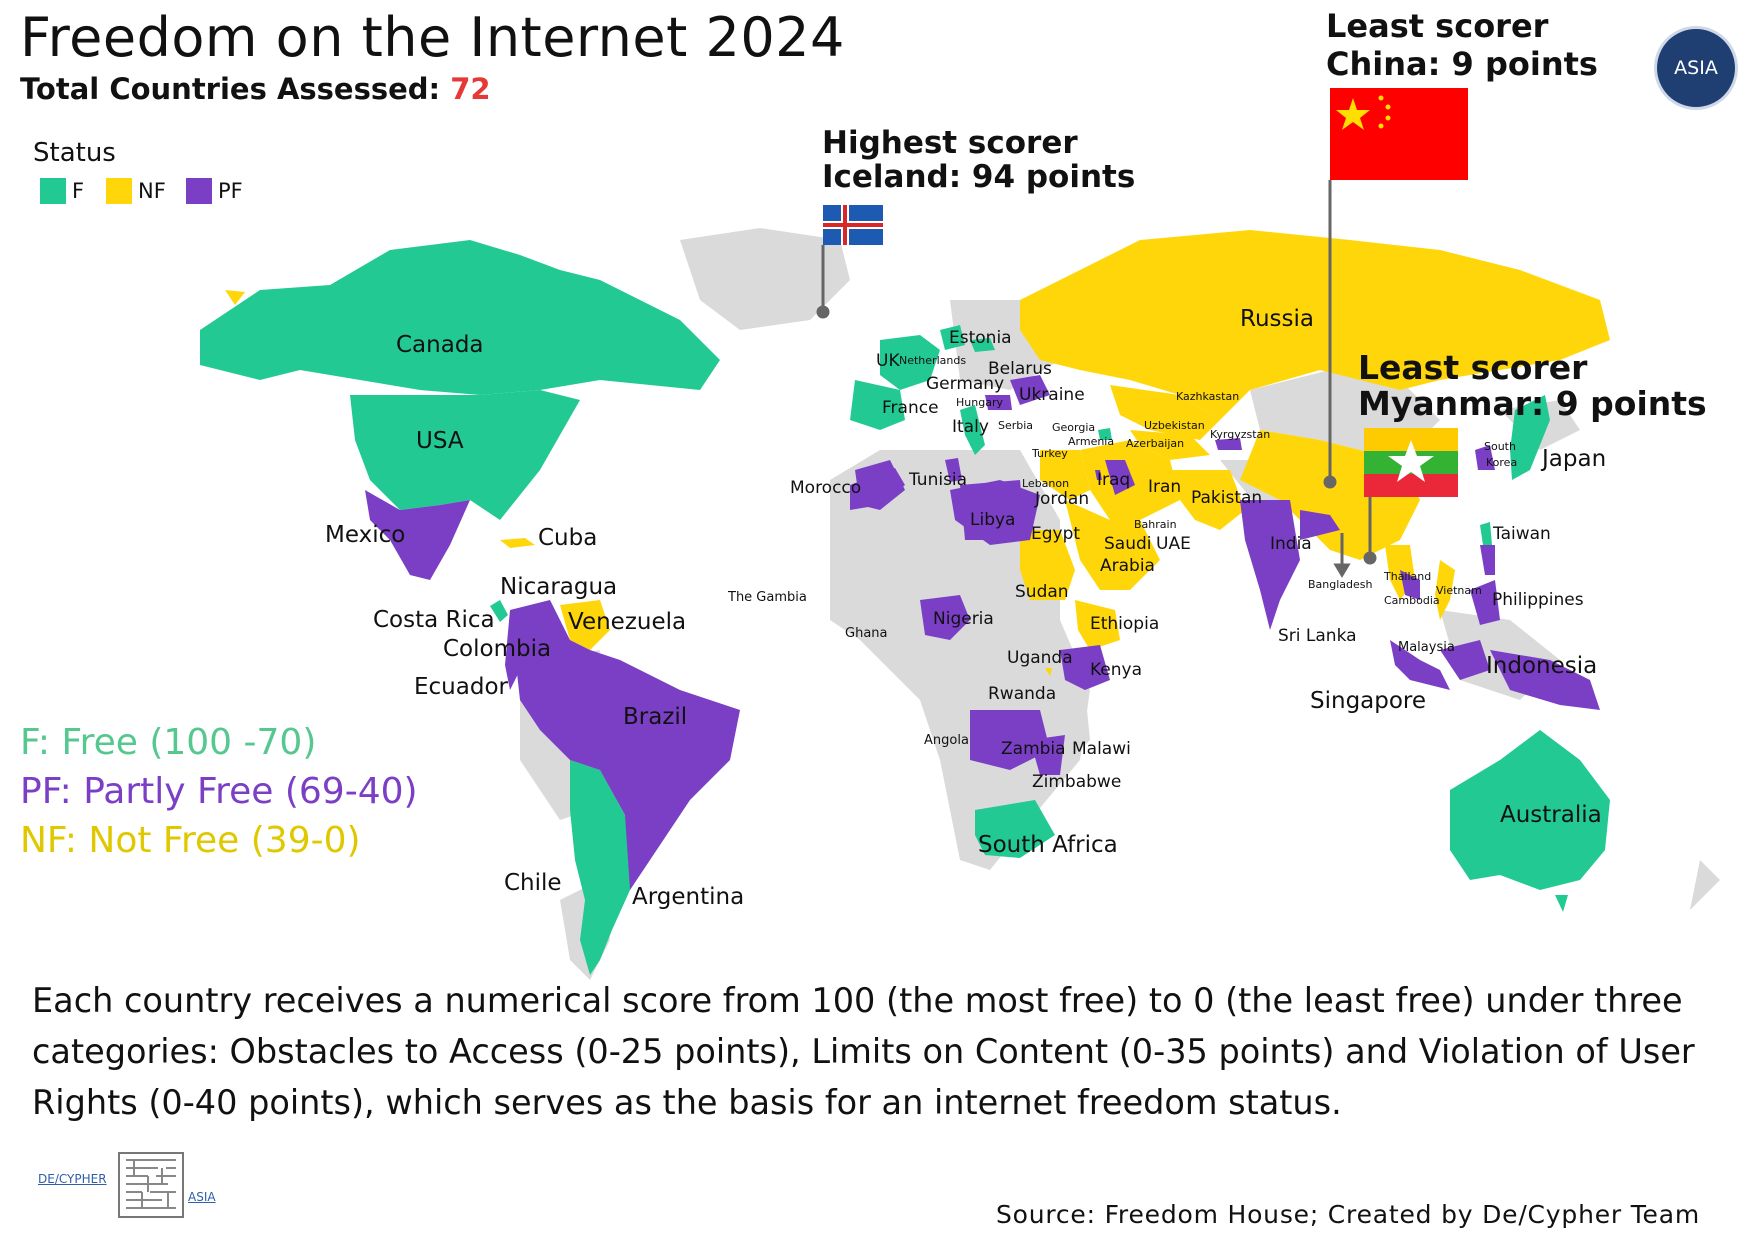 This screenshot has height=1240, width=1748. Describe the element at coordinates (136, 191) in the screenshot. I see `legend-item-not-free: NF` at that location.